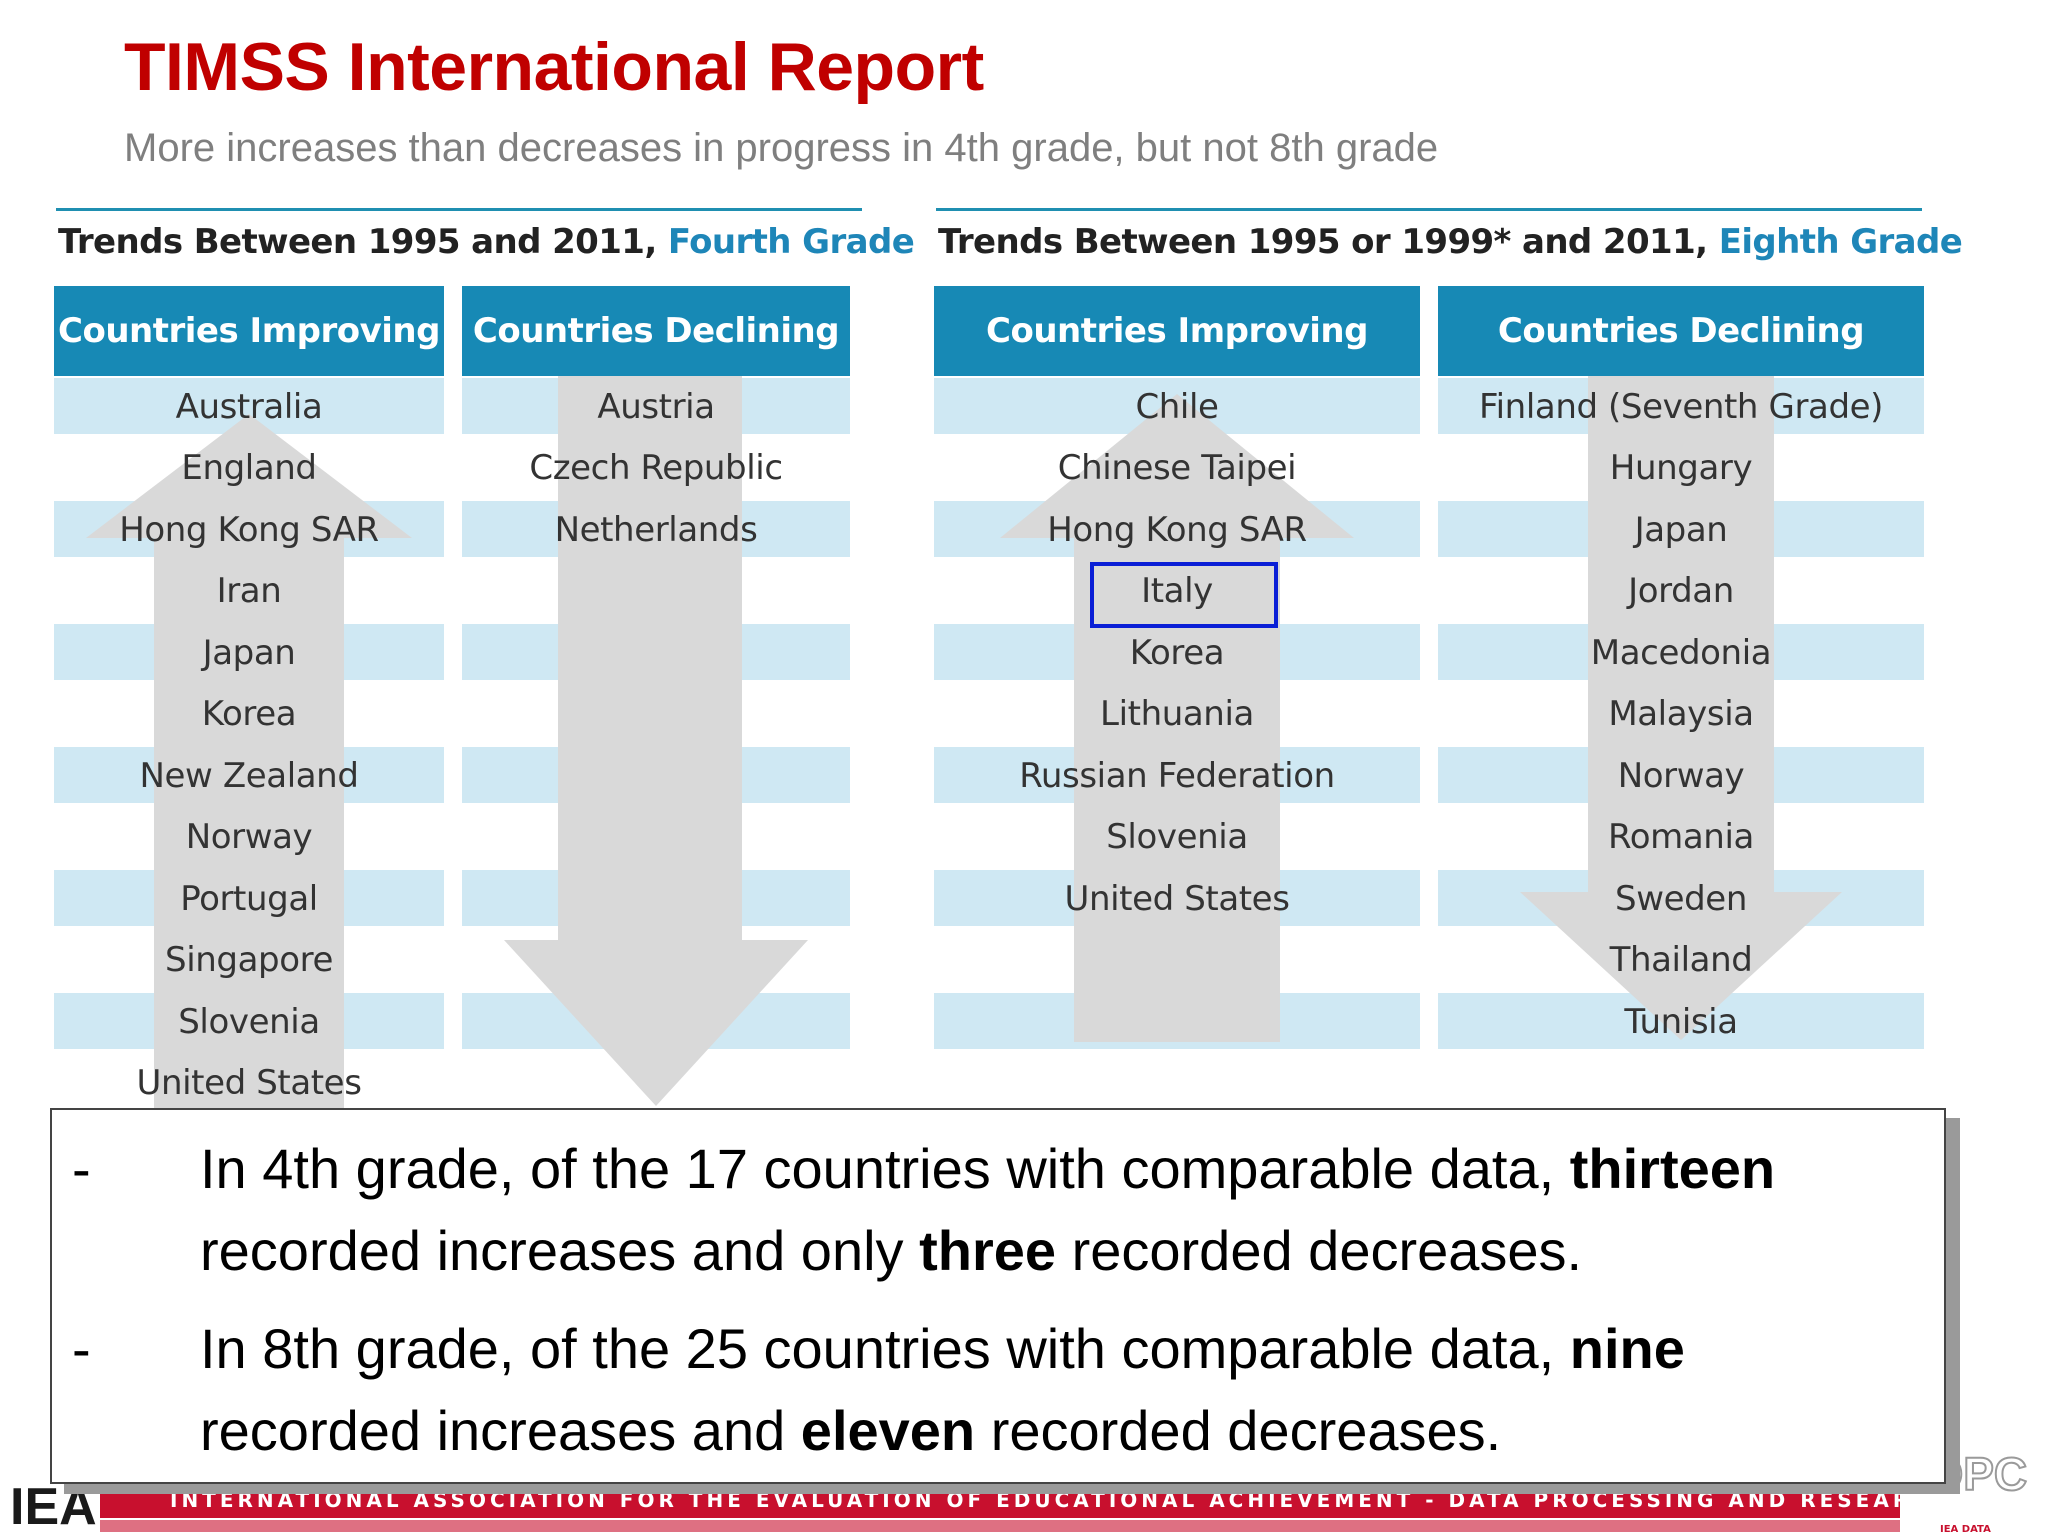  Describe the element at coordinates (560, 1250) in the screenshot. I see `bullet-text-segment: recorded increases and only` at that location.